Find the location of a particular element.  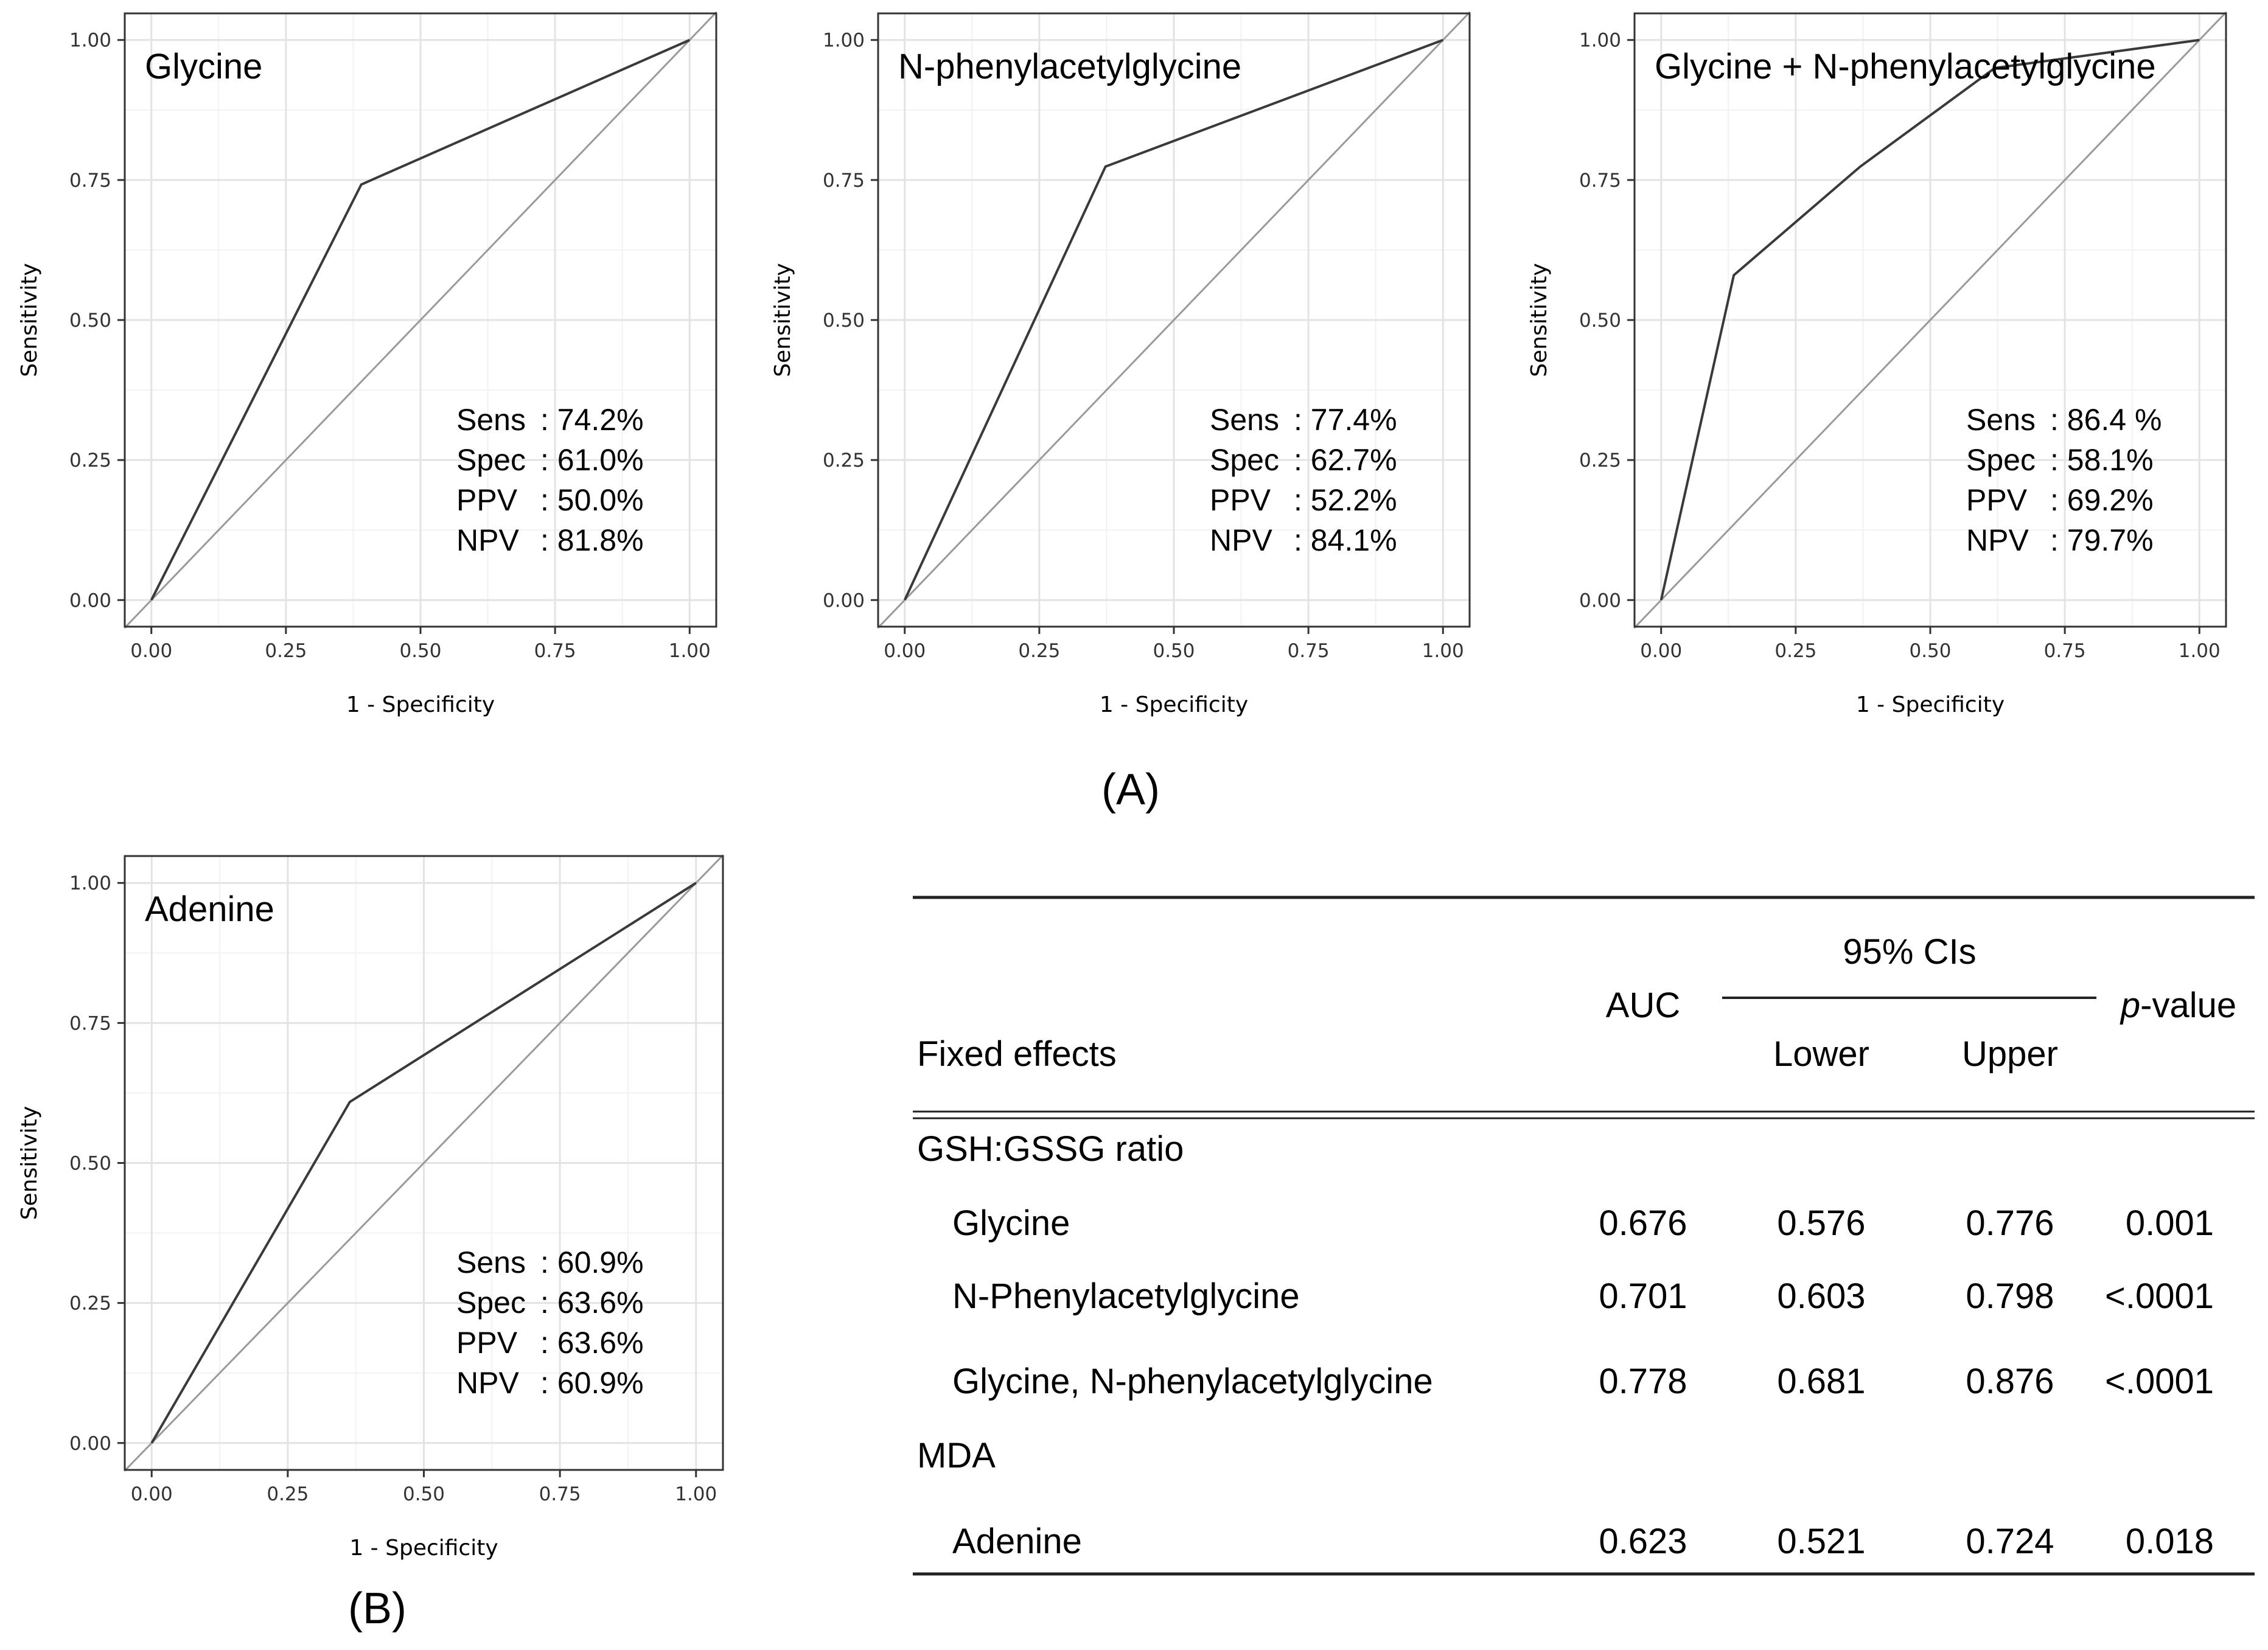

stat-value-sens: : 60.9% is located at coordinates (592, 1262).